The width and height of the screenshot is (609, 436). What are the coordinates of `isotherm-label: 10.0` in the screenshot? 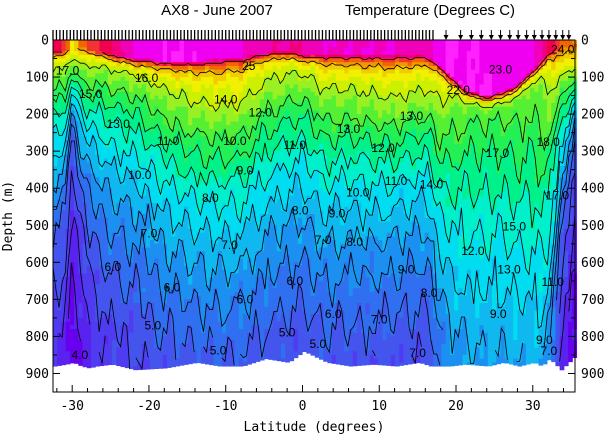 It's located at (358, 193).